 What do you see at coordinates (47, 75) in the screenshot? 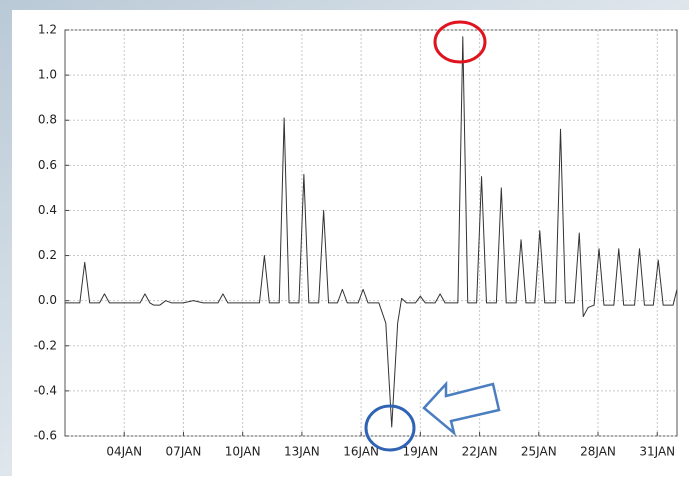
I see `y-tick-label: 1.0` at bounding box center [47, 75].